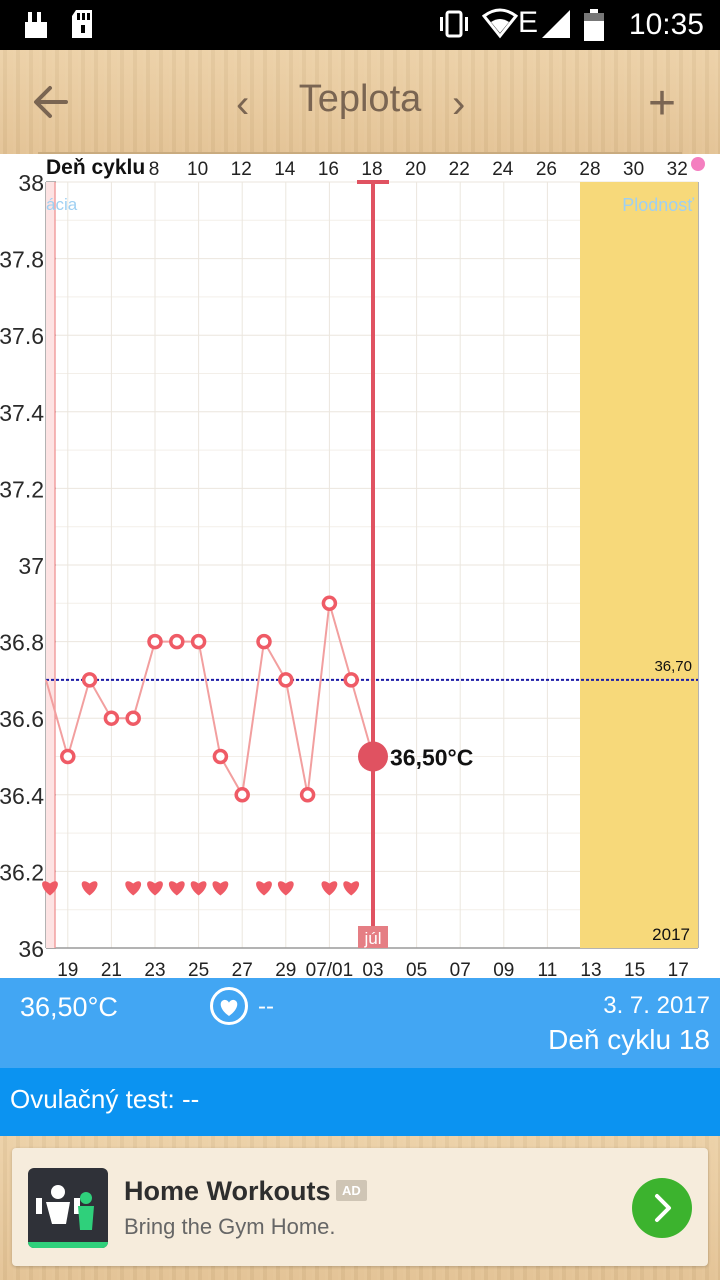 This screenshot has width=720, height=1280. I want to click on day-info-bar: 36,50°C -- 3. 7. 2017 Deň cyklu 18, so click(360, 1023).